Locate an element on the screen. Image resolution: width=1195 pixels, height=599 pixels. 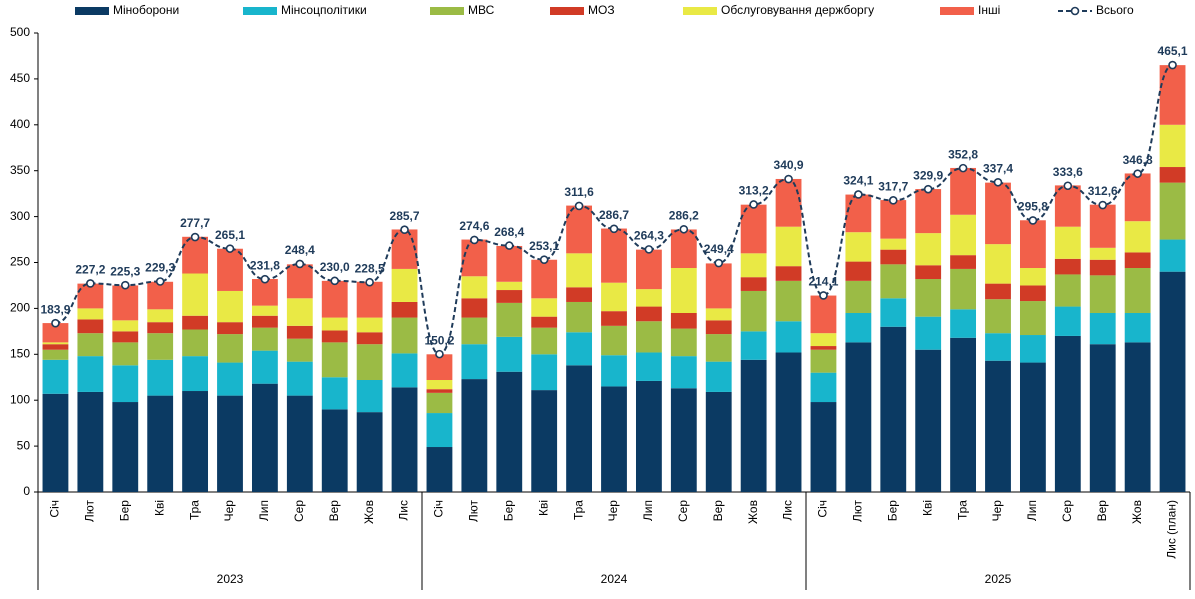
y-tick-label: 250 is located at coordinates (20, 262).